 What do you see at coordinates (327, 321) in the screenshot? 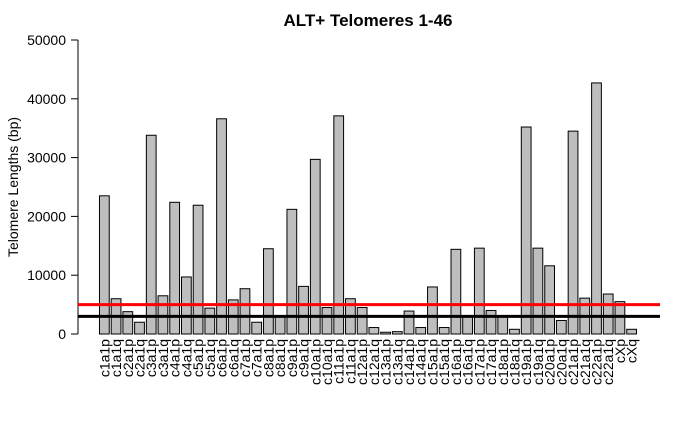
I see `bar-c10a1q` at bounding box center [327, 321].